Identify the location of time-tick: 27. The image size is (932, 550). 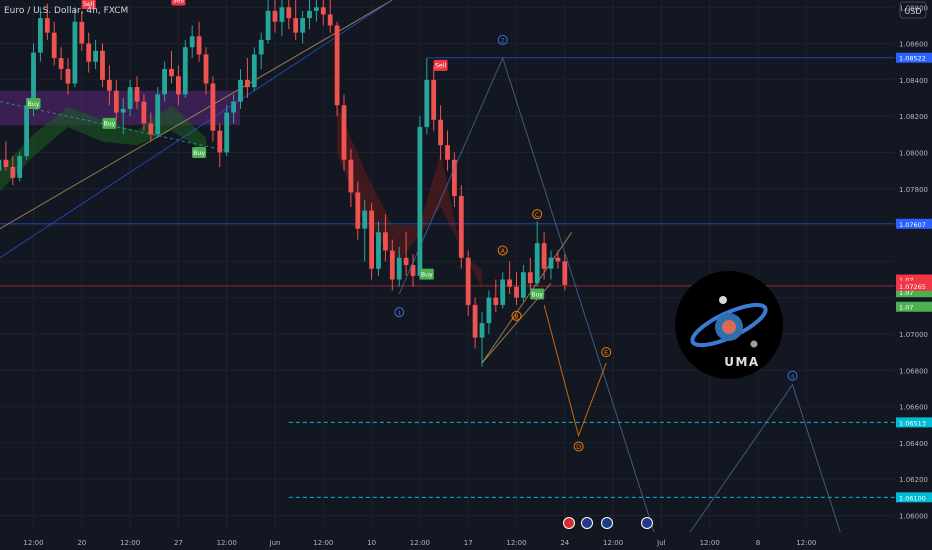
(178, 543).